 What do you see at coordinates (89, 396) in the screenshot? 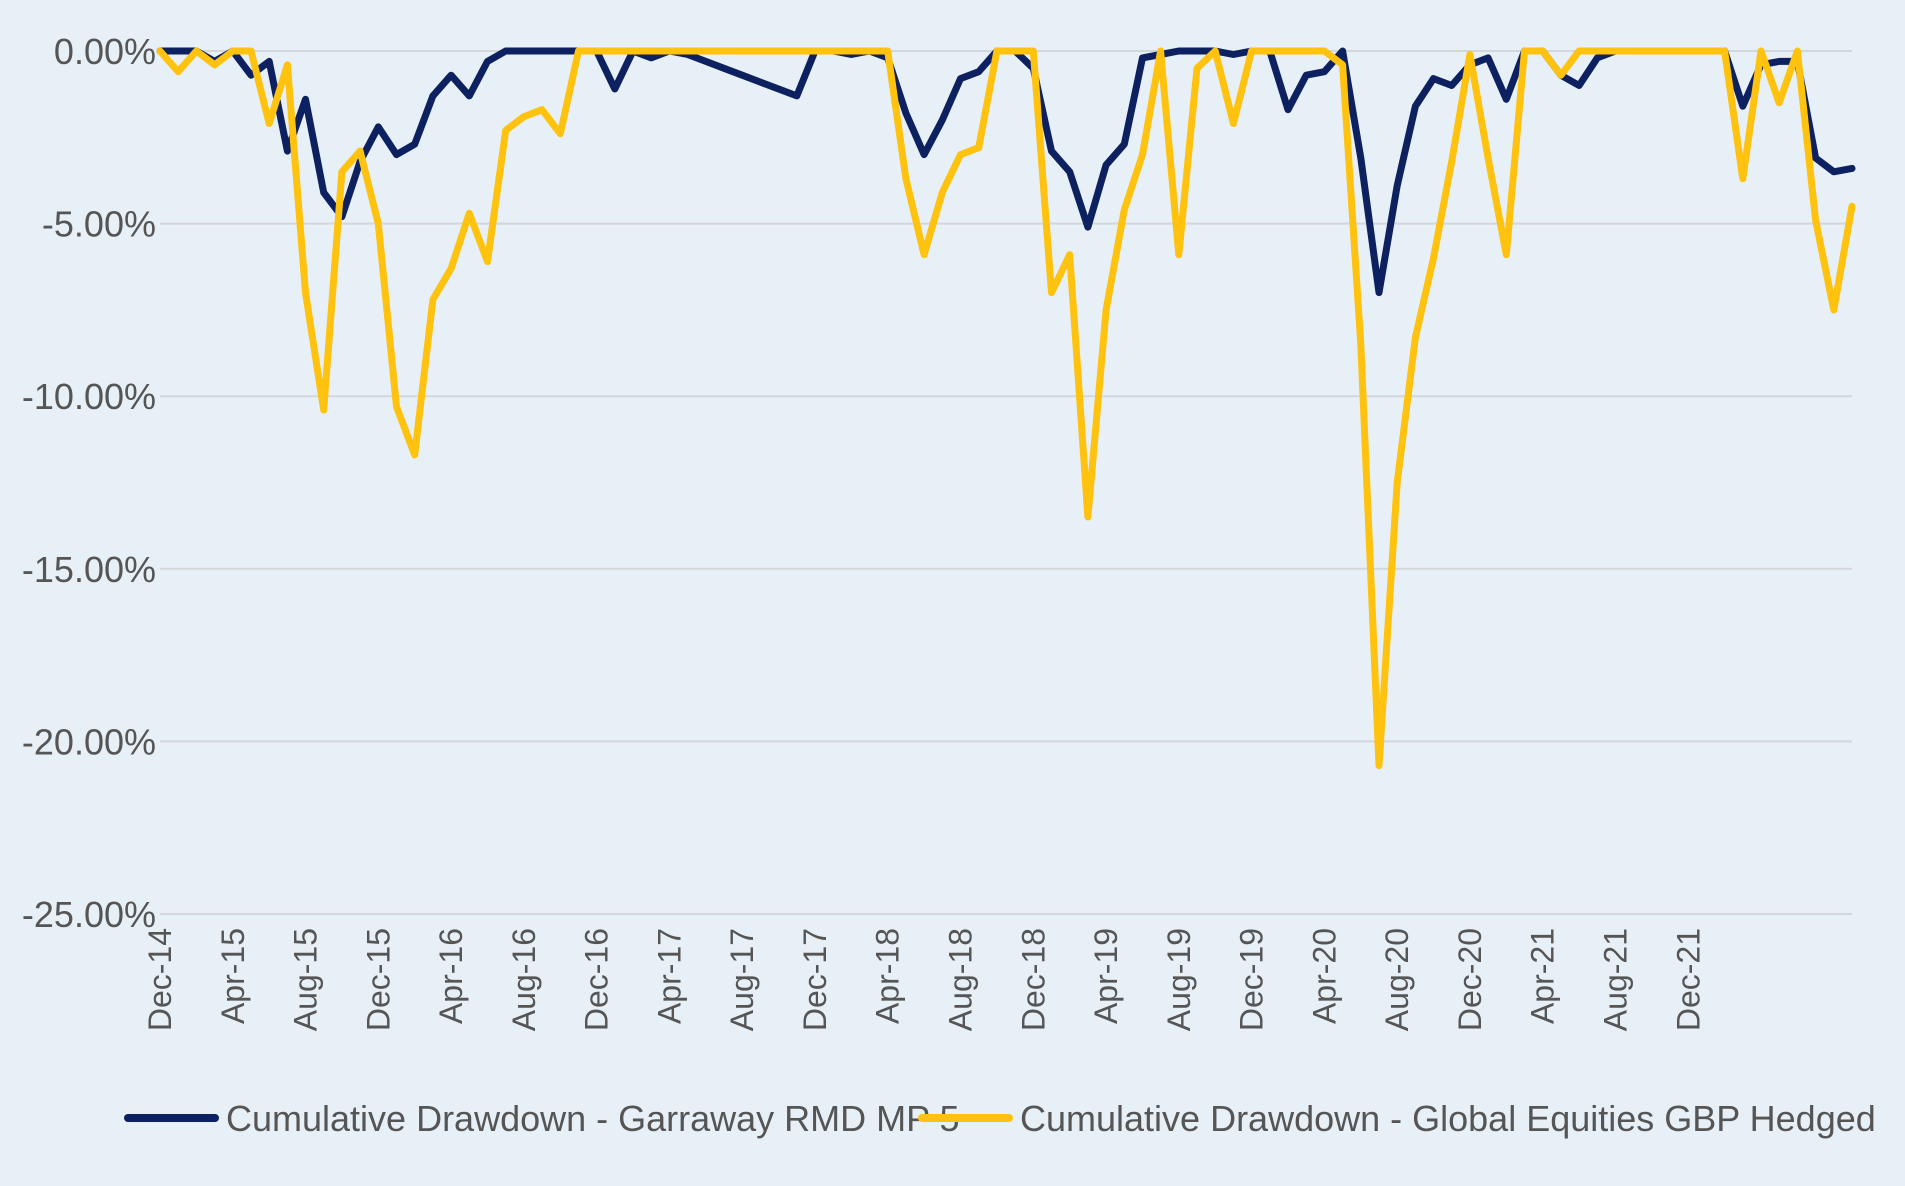
I see `y-tick-label: -10.00%` at bounding box center [89, 396].